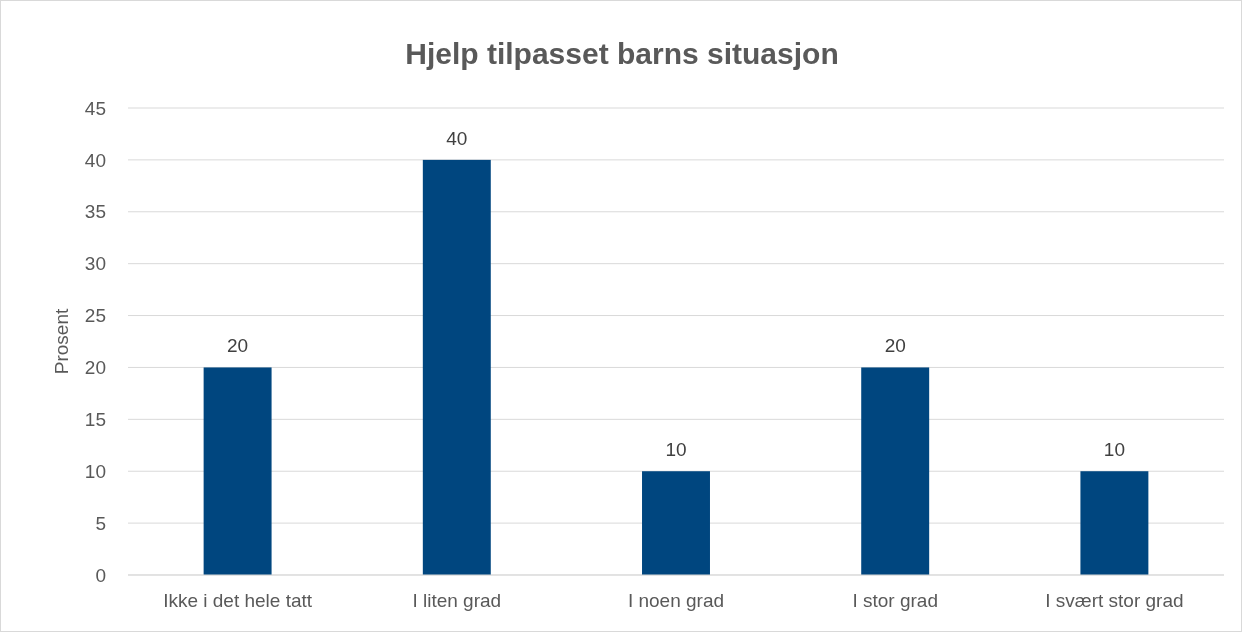 Image resolution: width=1242 pixels, height=632 pixels. What do you see at coordinates (95, 264) in the screenshot?
I see `y-tick-label: 30` at bounding box center [95, 264].